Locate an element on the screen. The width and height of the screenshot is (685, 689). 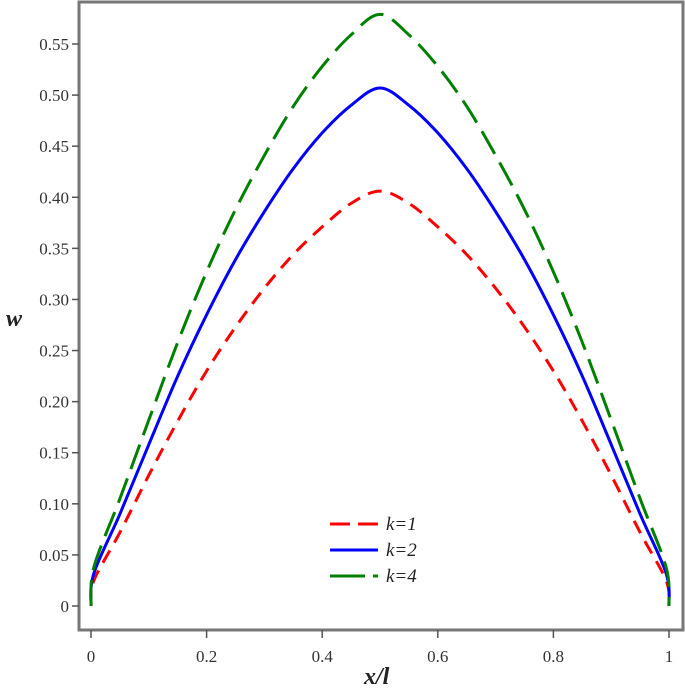
y-tick-label: 0.50 is located at coordinates (54, 95).